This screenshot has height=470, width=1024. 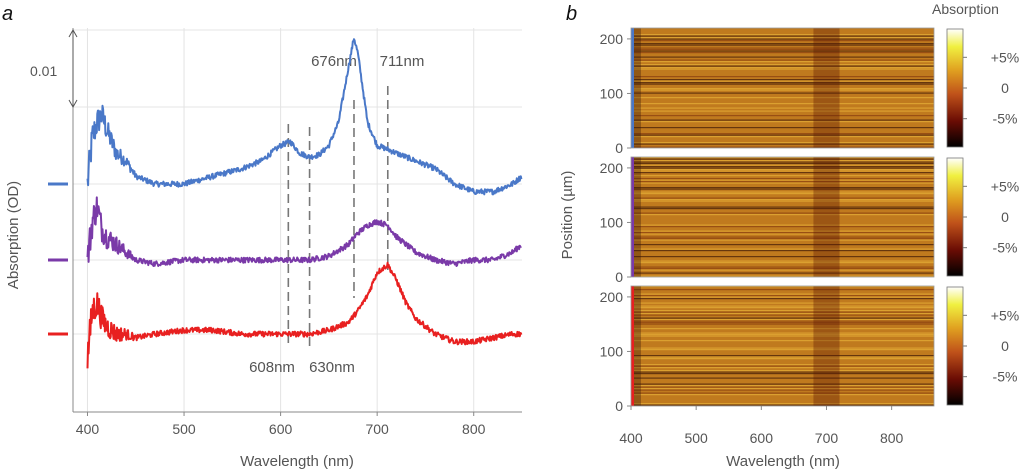 I want to click on heatmap-dark-band, so click(x=826, y=217).